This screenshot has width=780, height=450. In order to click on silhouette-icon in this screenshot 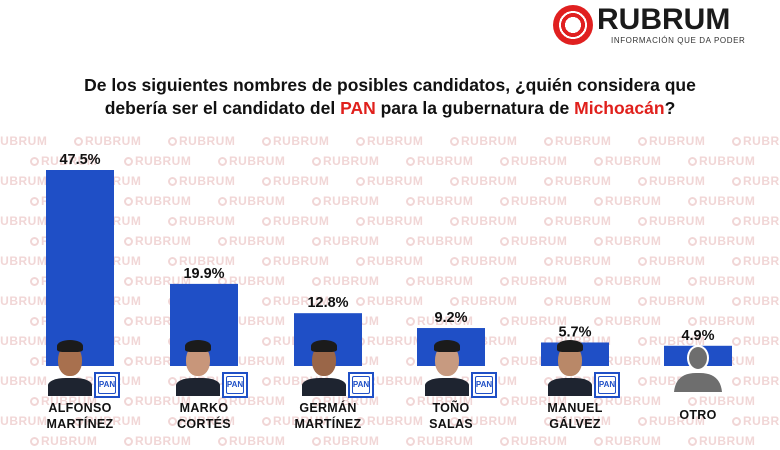, I will do `click(698, 368)`.